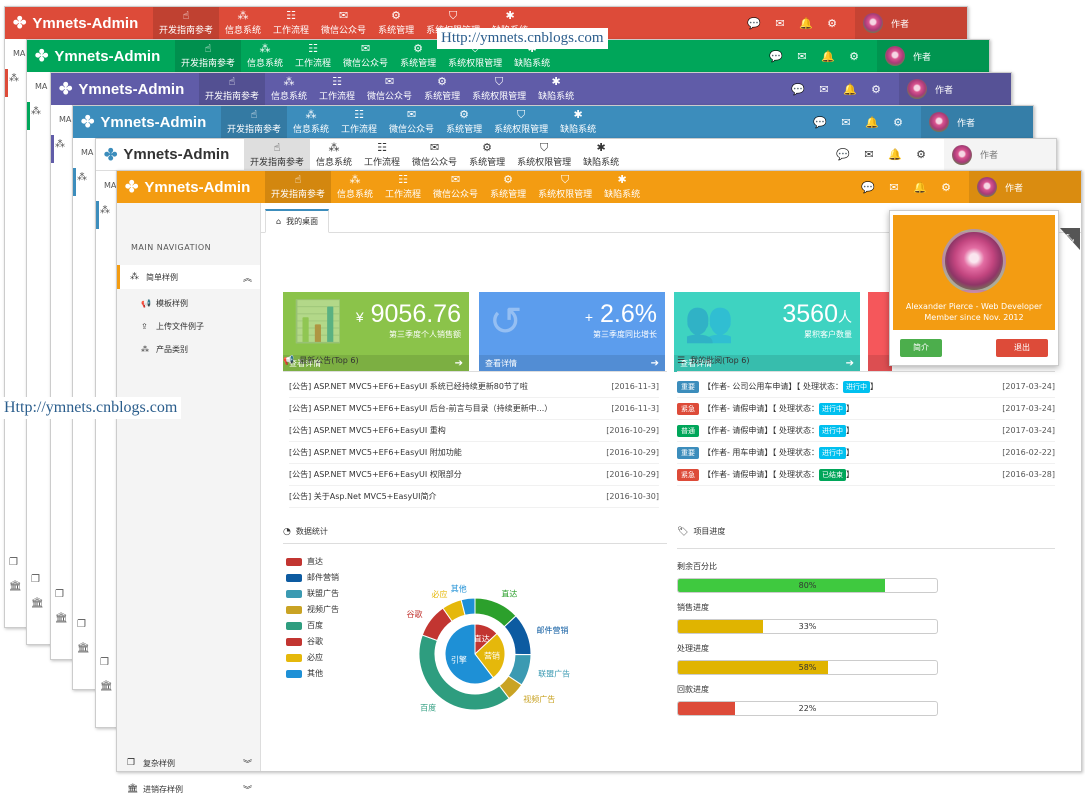 The width and height of the screenshot is (1085, 801). What do you see at coordinates (866, 387) in the screenshot?
I see `approval-row: 重要 【作者- 公司公用车申请】【 处理状态： 进行中】 [2017-03-24]` at bounding box center [866, 387].